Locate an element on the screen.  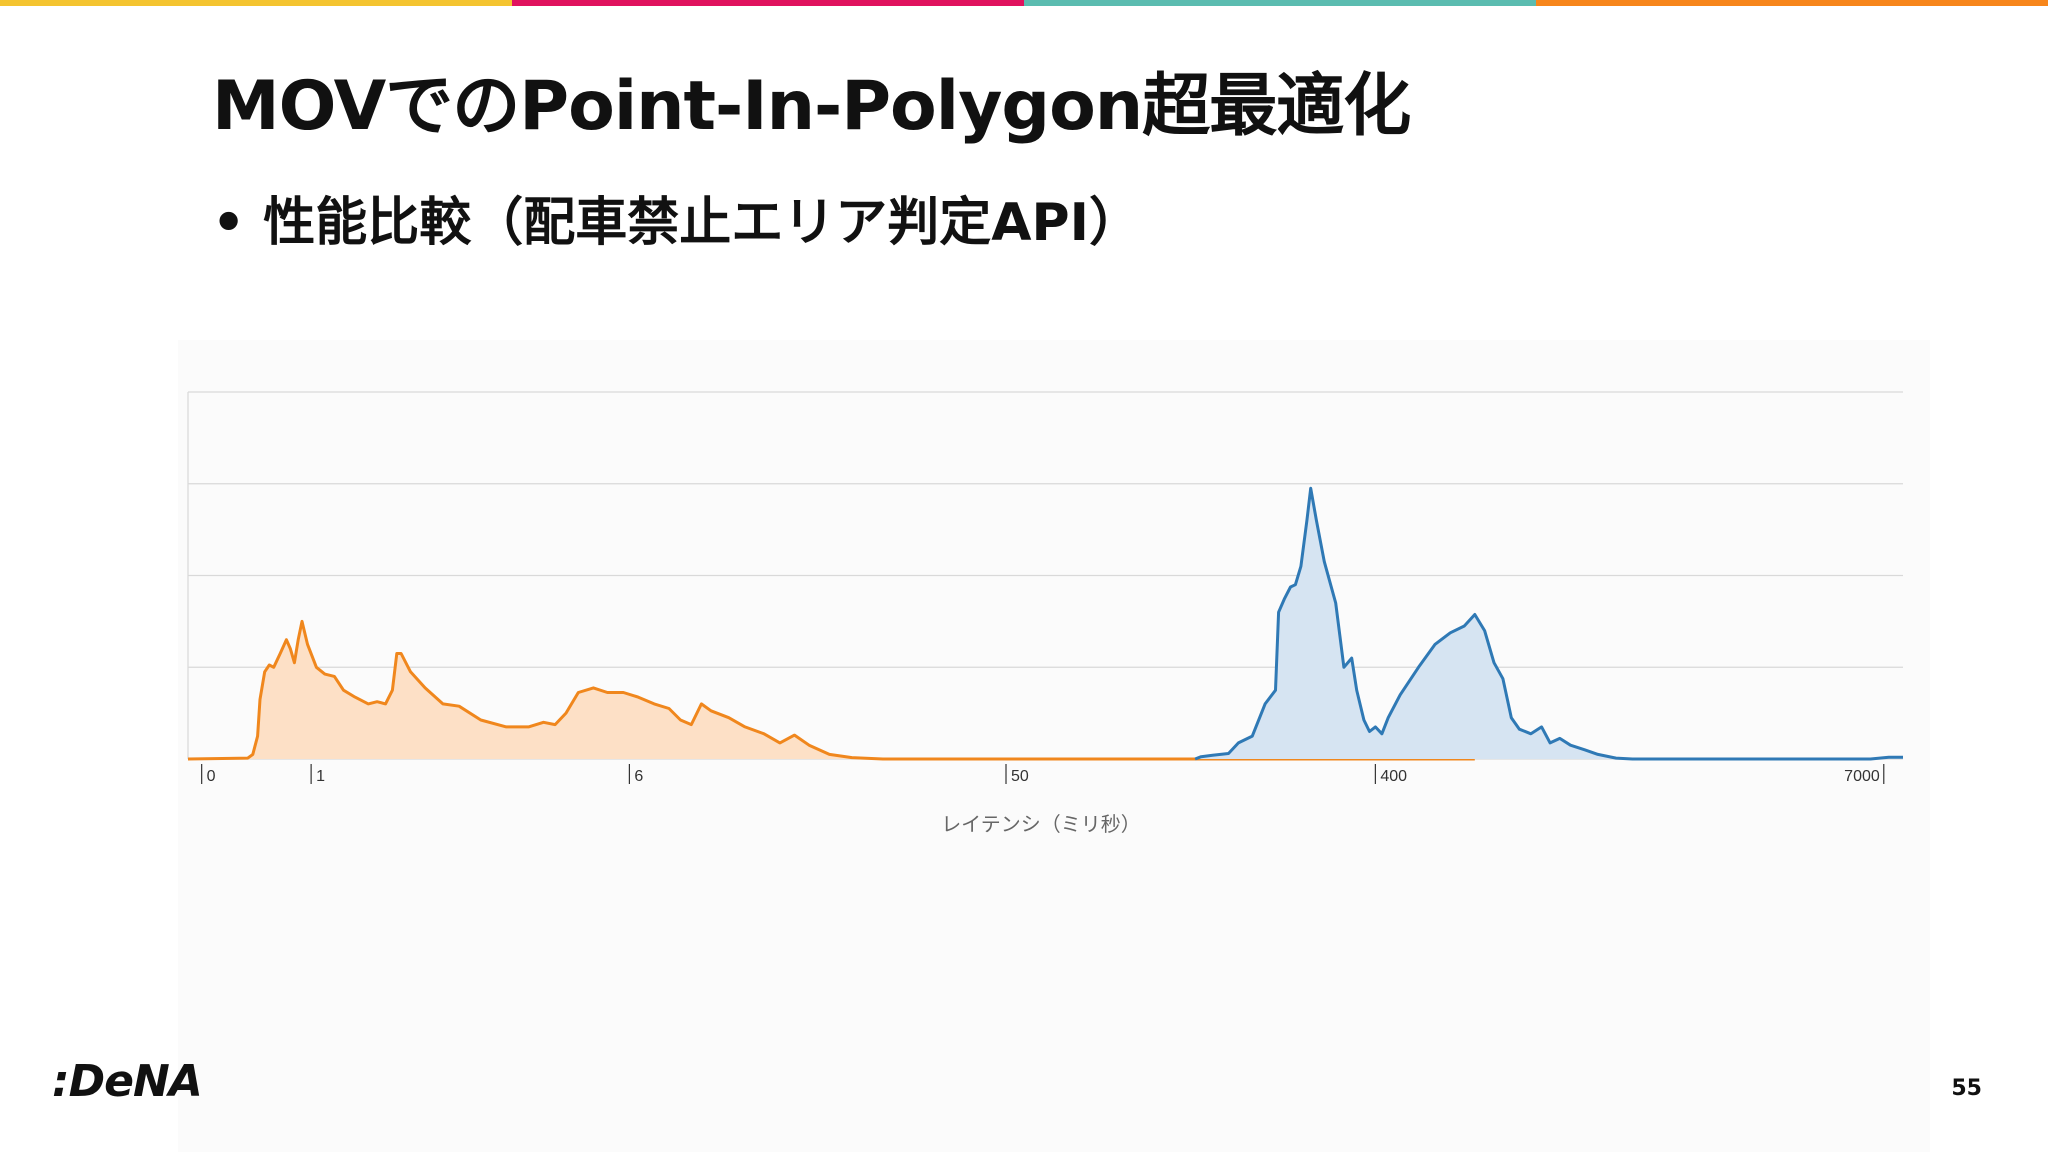
series-1-area is located at coordinates (1549, 623).